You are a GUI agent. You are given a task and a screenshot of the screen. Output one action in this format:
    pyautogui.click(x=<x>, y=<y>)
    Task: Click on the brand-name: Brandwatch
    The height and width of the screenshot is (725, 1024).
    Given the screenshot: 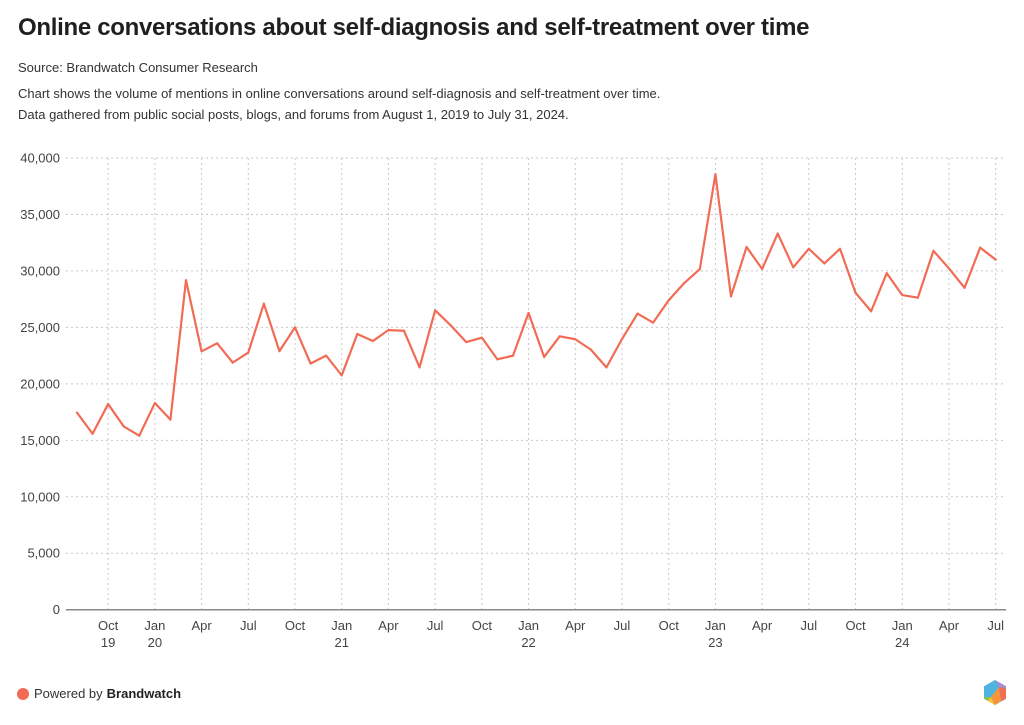 What is the action you would take?
    pyautogui.click(x=144, y=693)
    